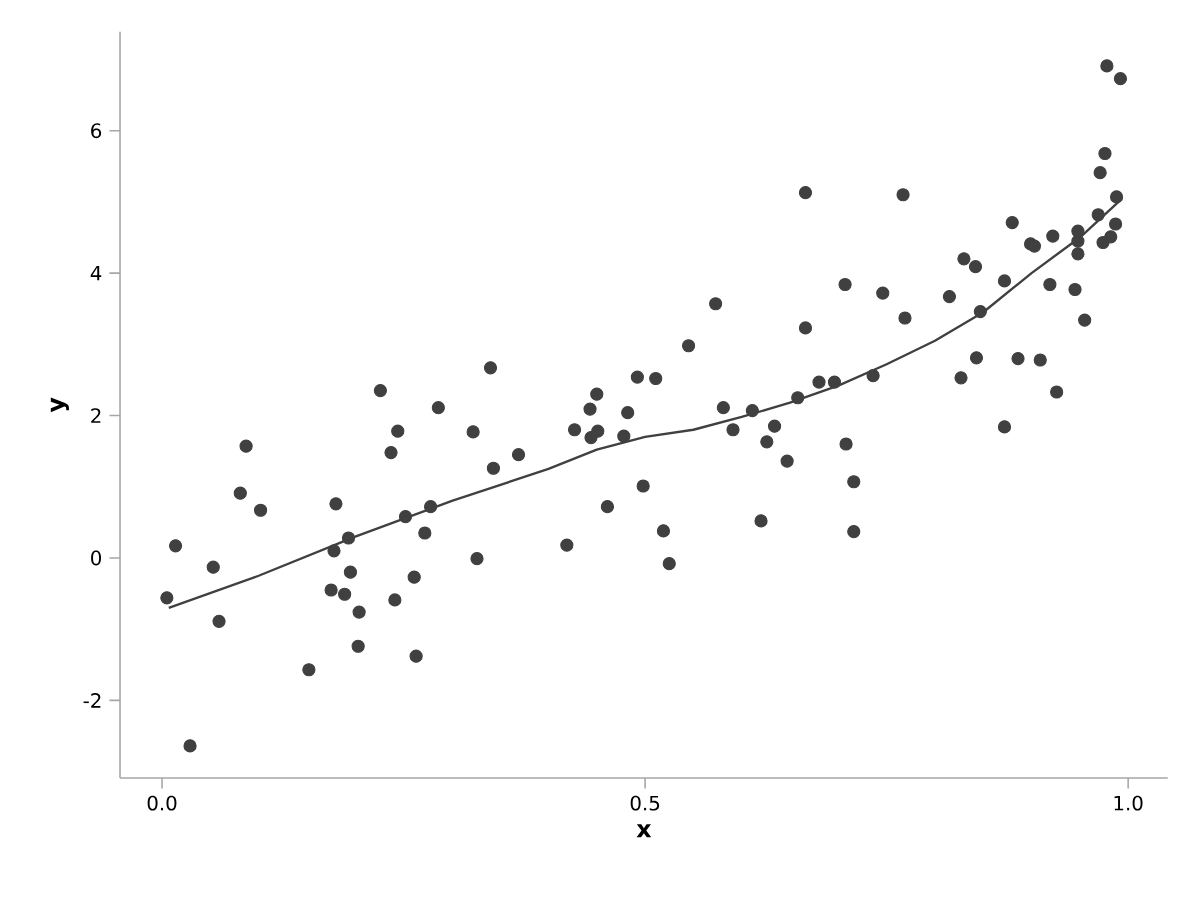  Describe the element at coordinates (92, 700) in the screenshot. I see `y-tick-label: -2` at that location.